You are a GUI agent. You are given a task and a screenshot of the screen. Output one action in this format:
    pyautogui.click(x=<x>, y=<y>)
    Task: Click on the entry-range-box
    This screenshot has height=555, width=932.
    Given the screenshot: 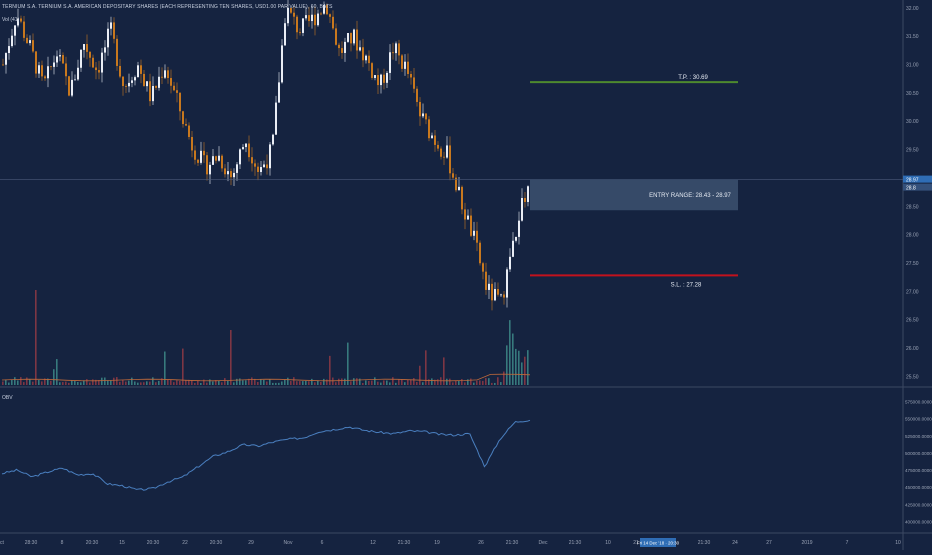 What is the action you would take?
    pyautogui.click(x=634, y=195)
    